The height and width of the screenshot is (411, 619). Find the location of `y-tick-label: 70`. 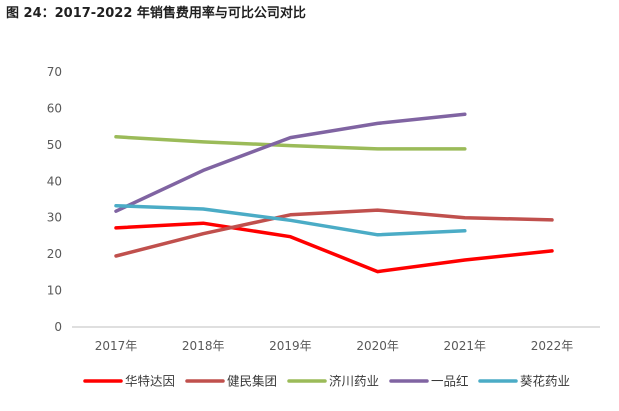

y-tick-label: 70 is located at coordinates (54, 72).